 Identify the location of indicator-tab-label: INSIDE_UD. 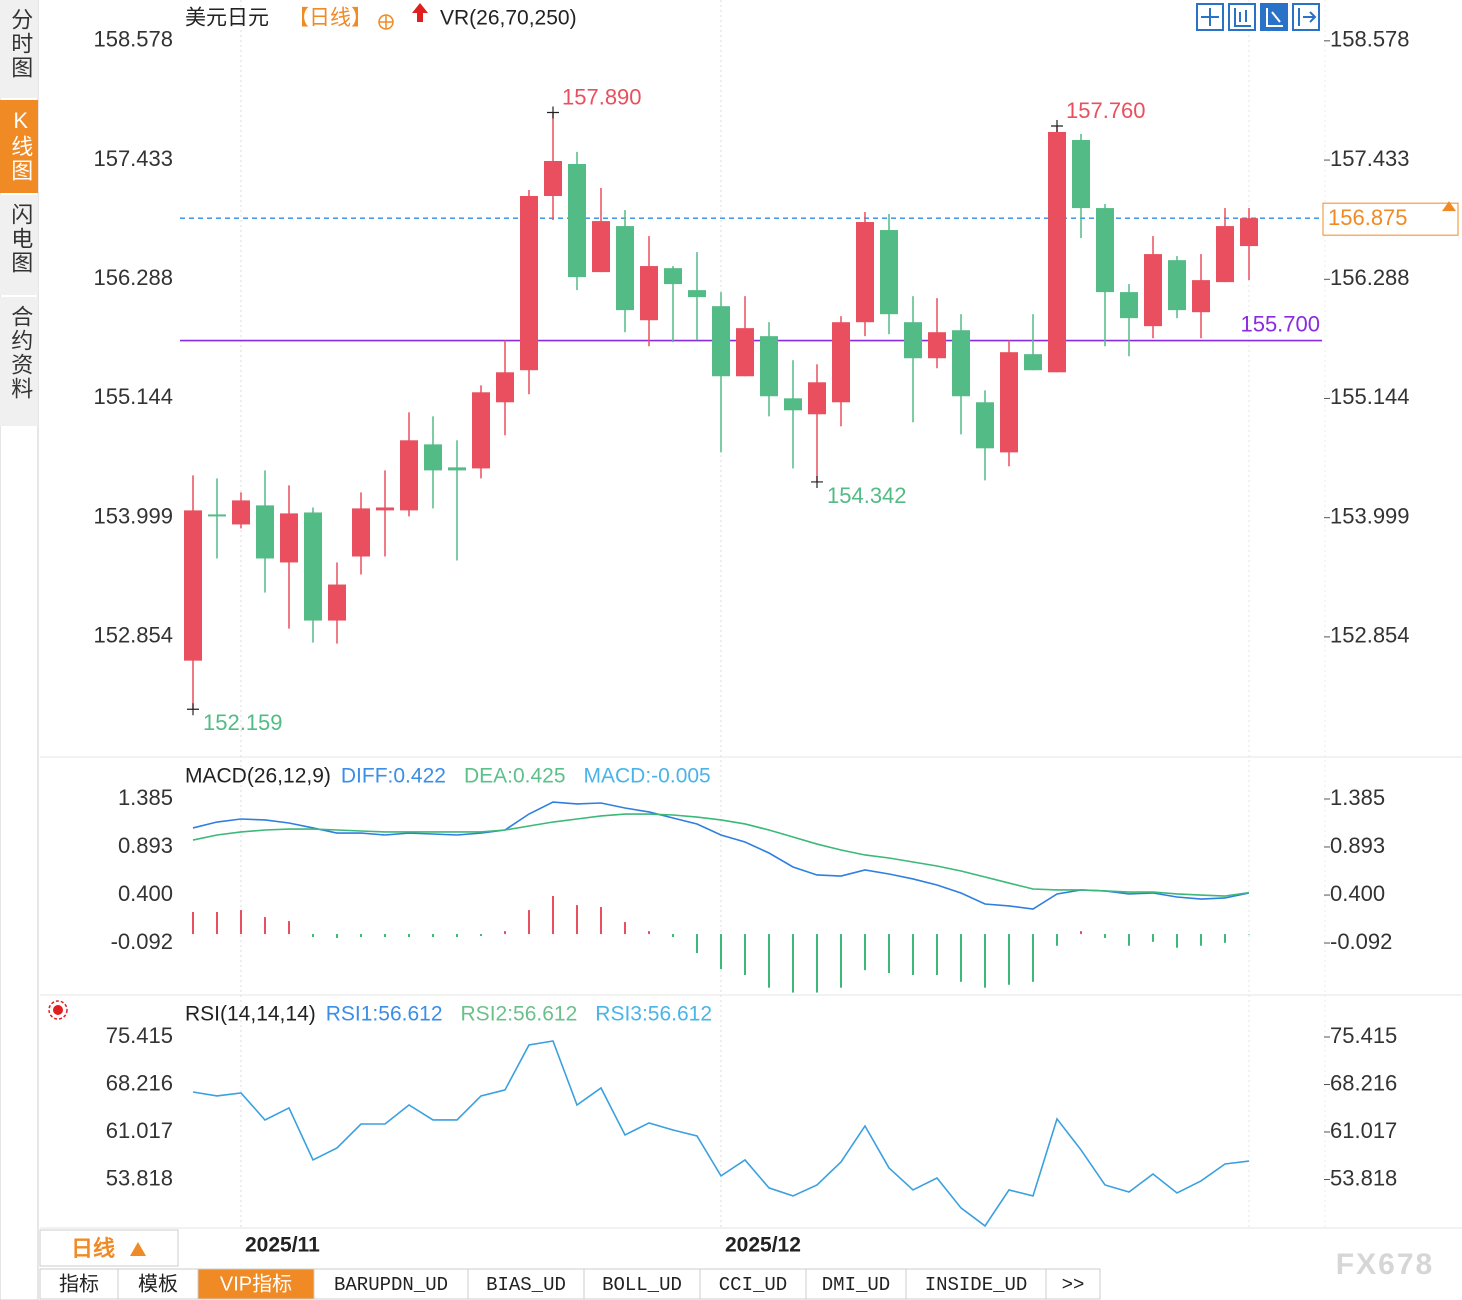
(976, 1285).